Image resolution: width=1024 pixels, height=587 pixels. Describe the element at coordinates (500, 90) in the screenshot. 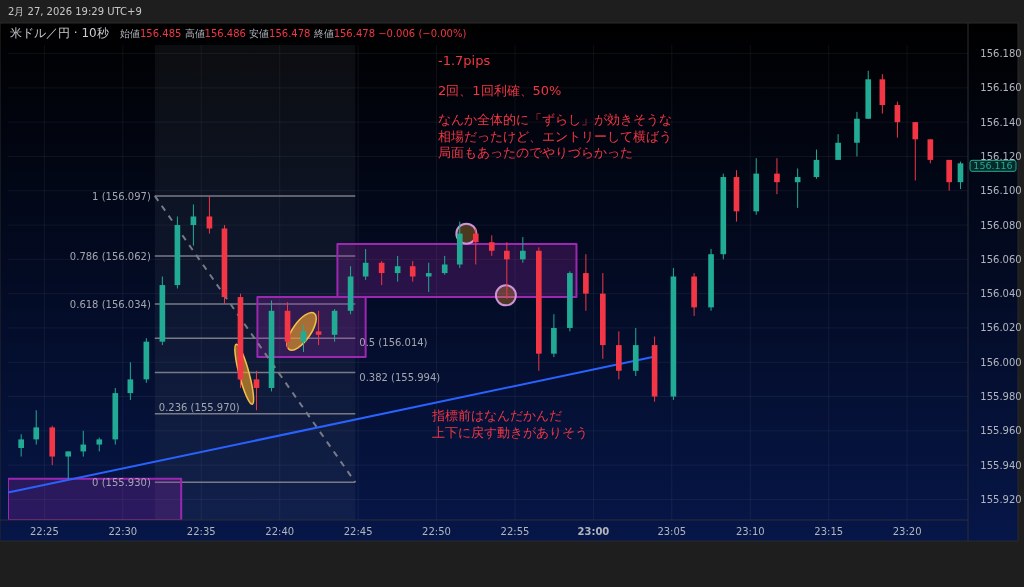

I see `annotation: 2回、1回利確、50%` at that location.